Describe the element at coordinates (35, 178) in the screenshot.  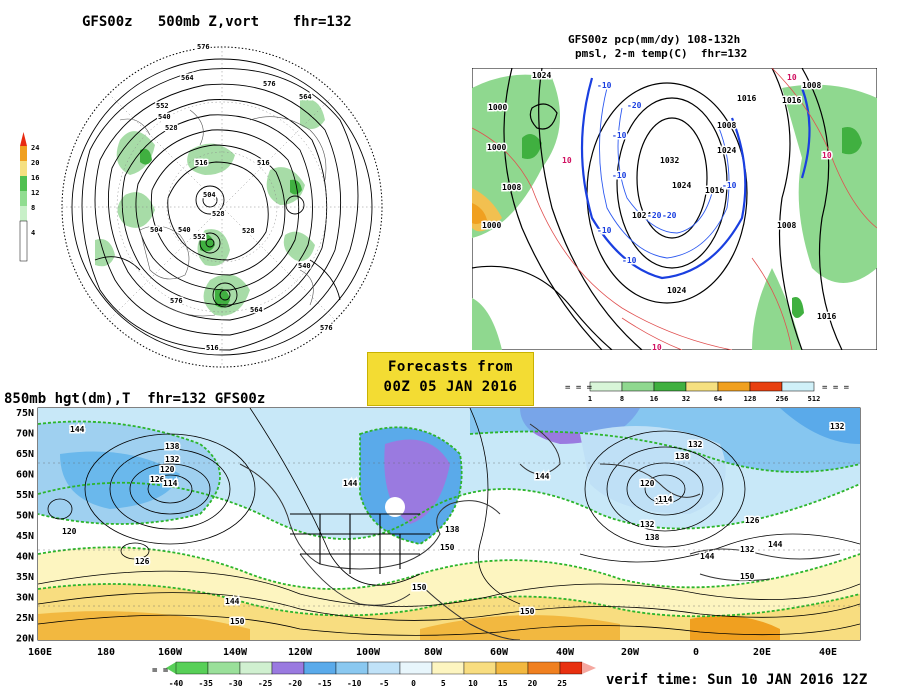
I see `vort-colorbar-label: 16` at that location.